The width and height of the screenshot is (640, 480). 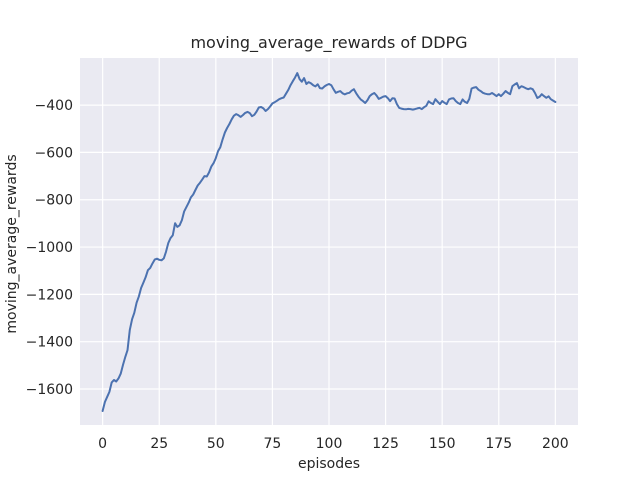 What do you see at coordinates (49, 390) in the screenshot?
I see `y-tick-label: −1600` at bounding box center [49, 390].